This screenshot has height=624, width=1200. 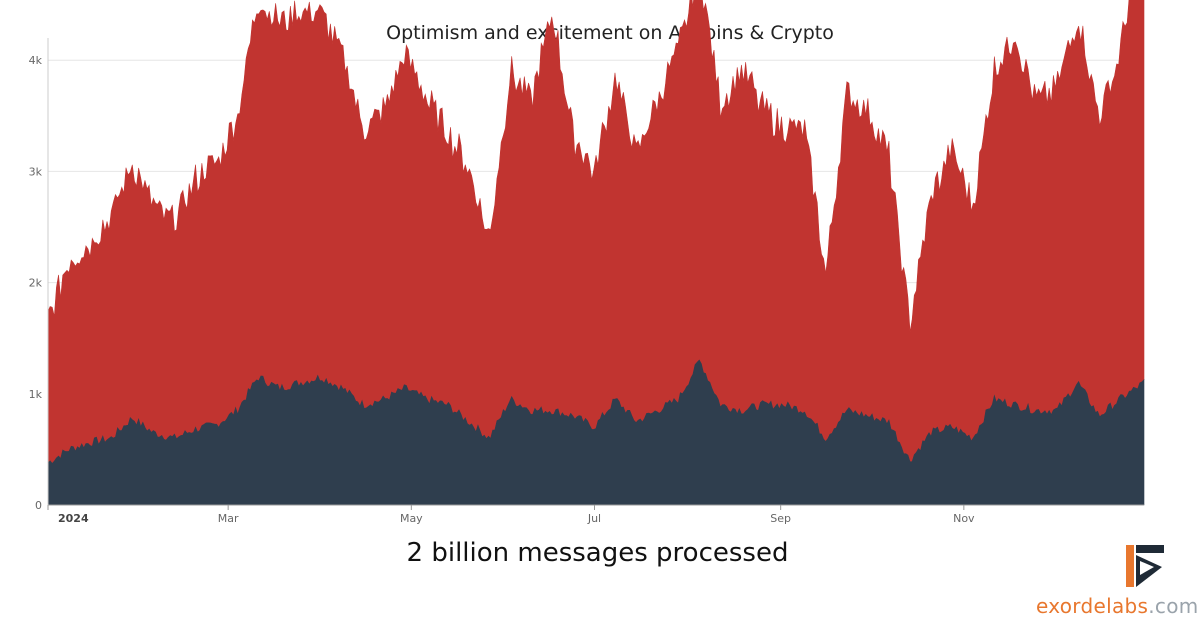 What do you see at coordinates (36, 60) in the screenshot?
I see `y-tick-label: 4k` at bounding box center [36, 60].